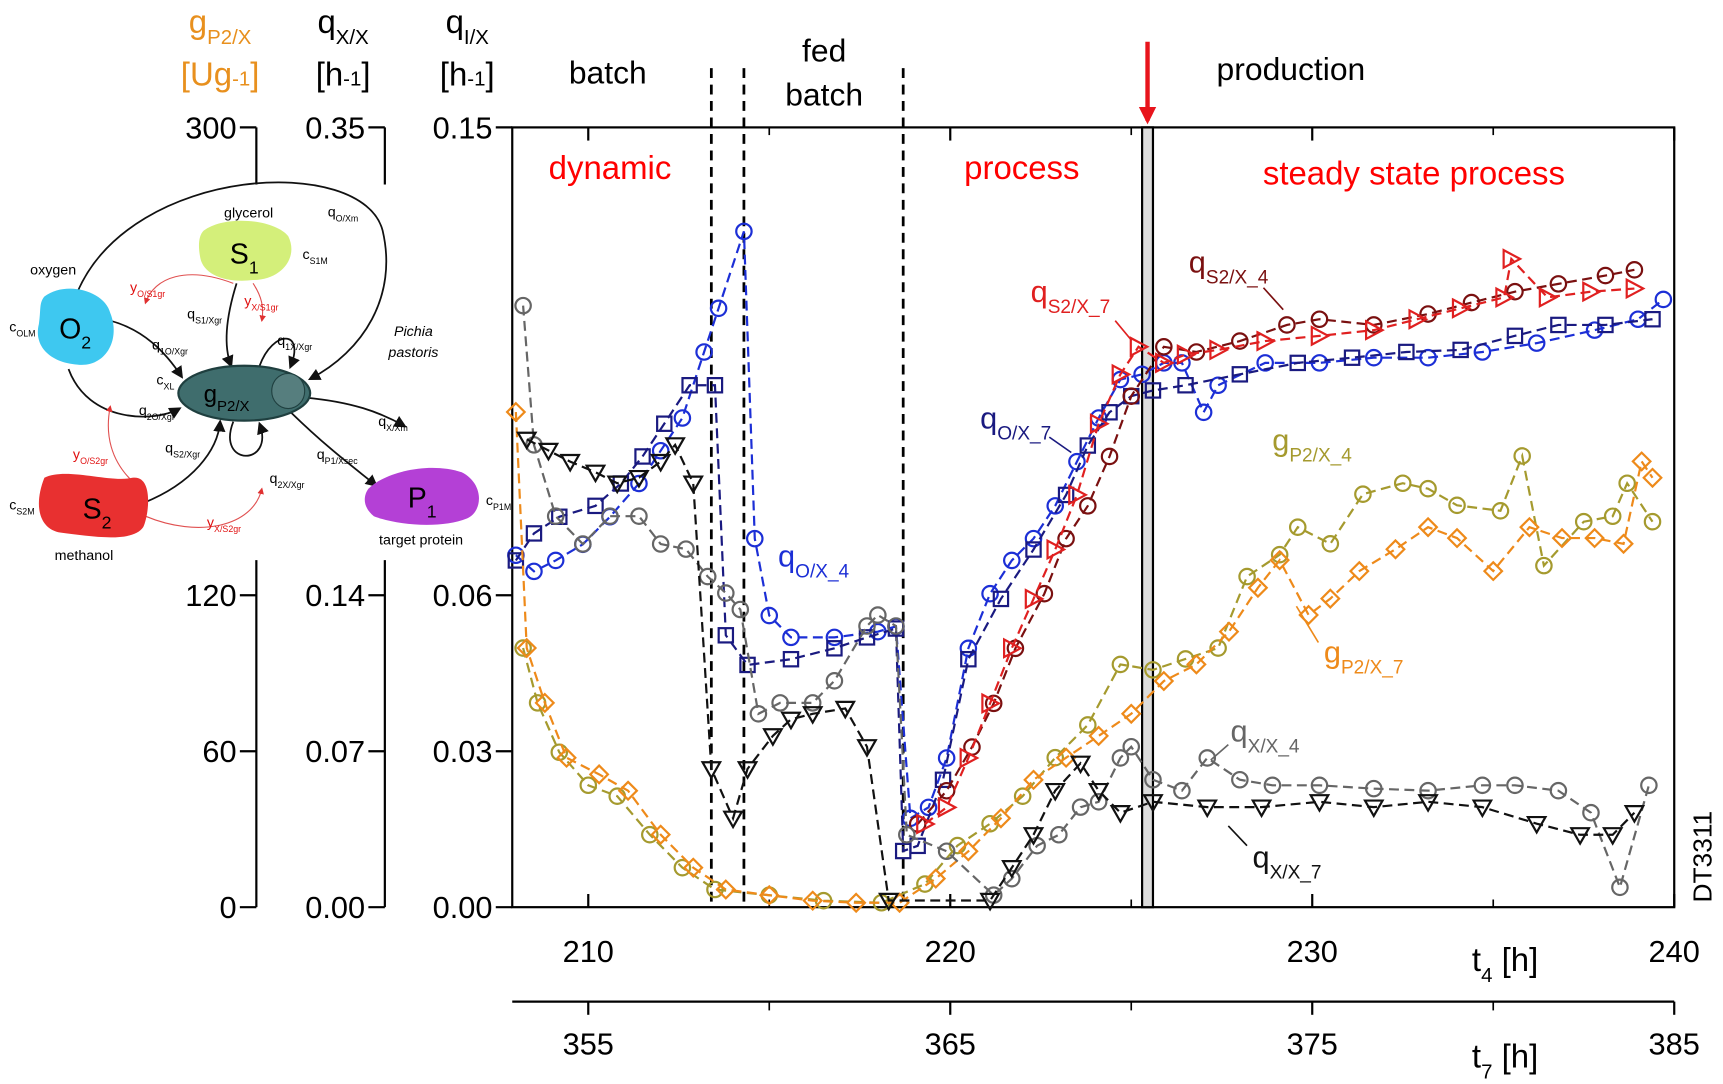  I want to click on axis-title: qI/X, so click(468, 26).